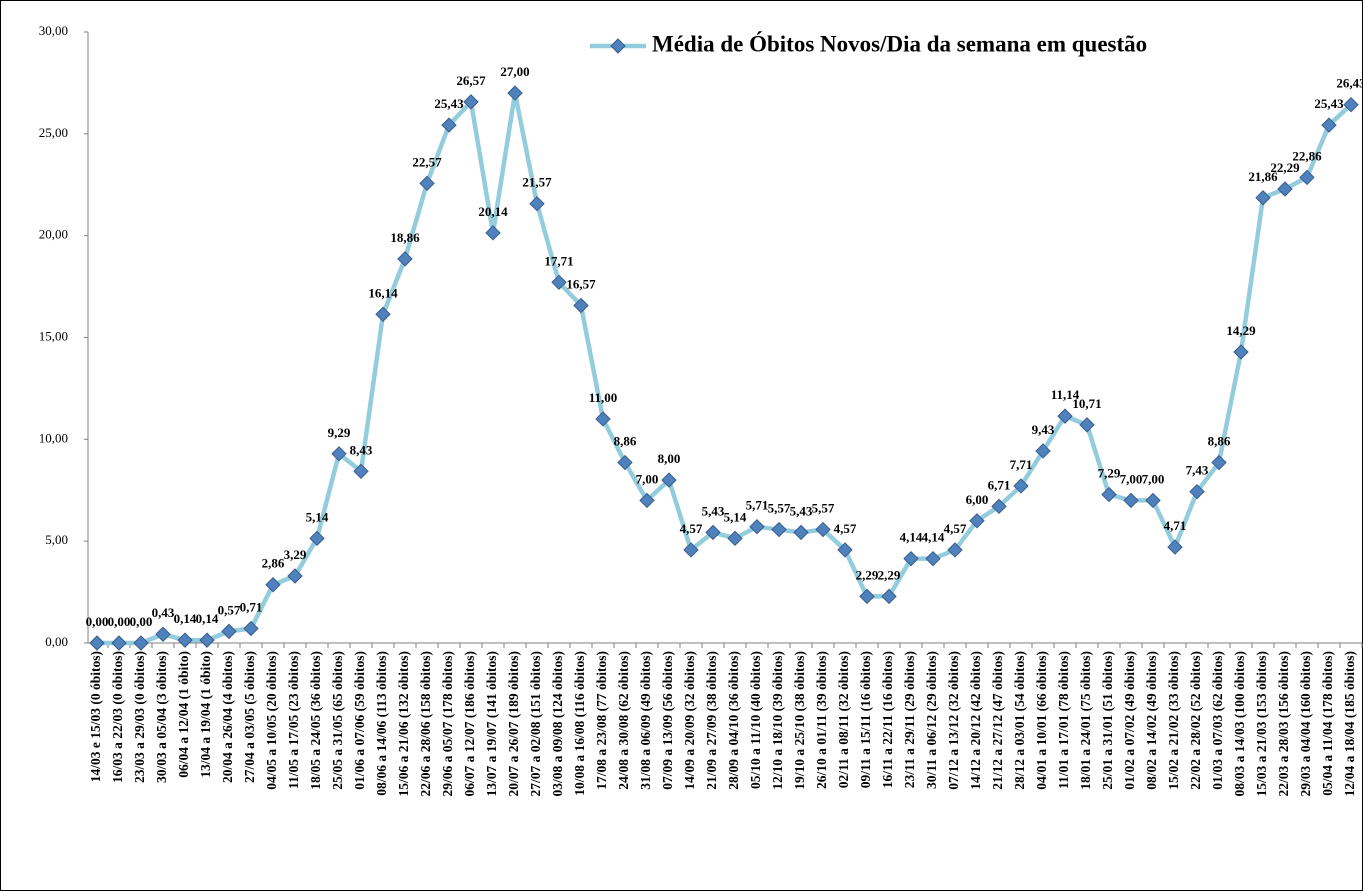 The image size is (1363, 891). I want to click on value-label: 0,43, so click(163, 612).